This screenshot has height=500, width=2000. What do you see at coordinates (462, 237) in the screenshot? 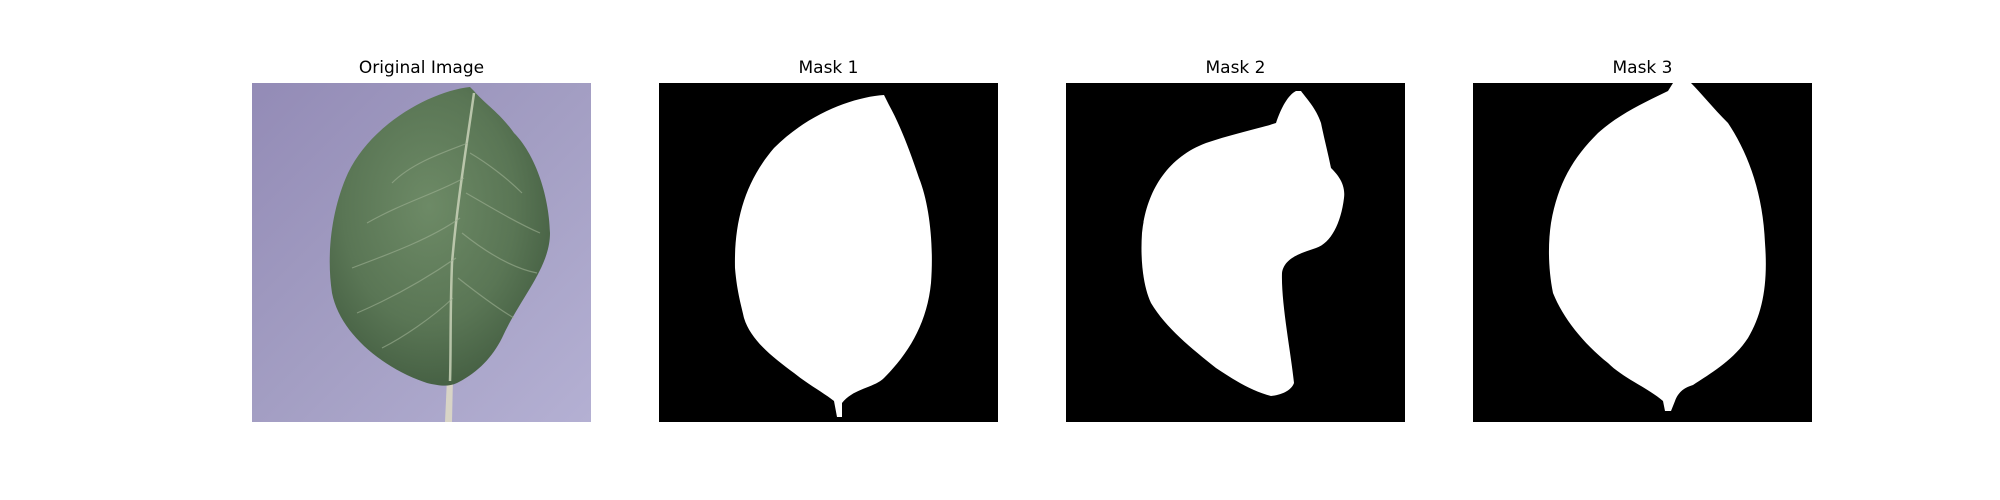
I see `leaf-midrib` at bounding box center [462, 237].